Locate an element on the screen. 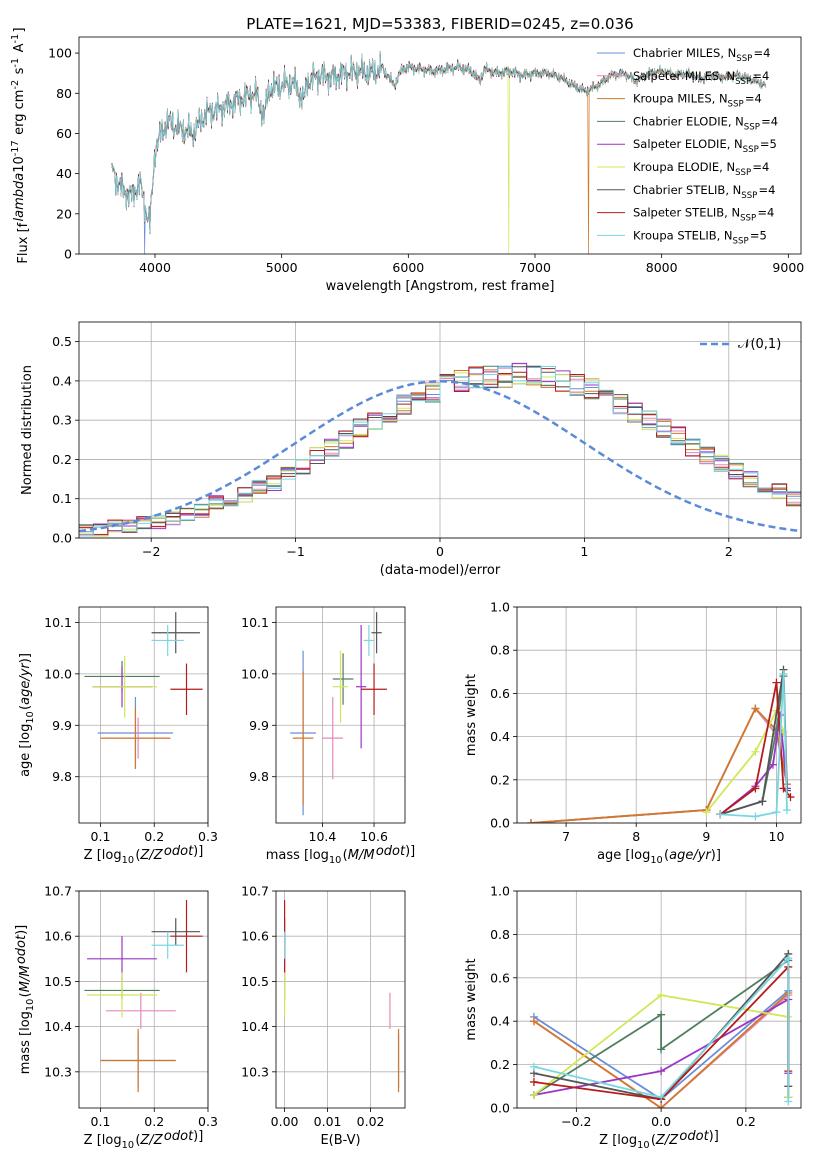  legend-label: Chabrier ELODIE, NSSP =4 is located at coordinates (705, 123).